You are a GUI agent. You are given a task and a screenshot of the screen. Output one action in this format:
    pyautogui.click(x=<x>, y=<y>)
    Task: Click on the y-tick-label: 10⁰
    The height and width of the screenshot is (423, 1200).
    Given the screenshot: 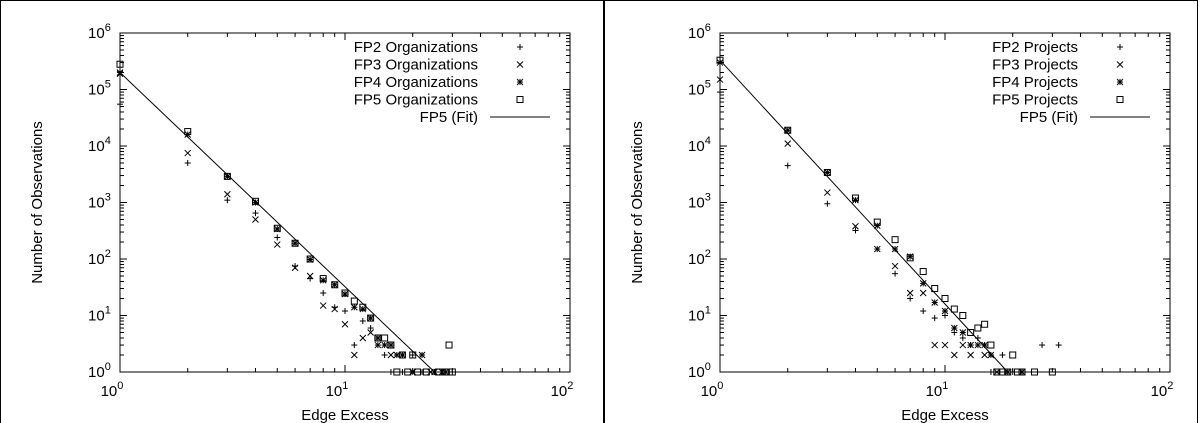 What is the action you would take?
    pyautogui.click(x=99, y=371)
    